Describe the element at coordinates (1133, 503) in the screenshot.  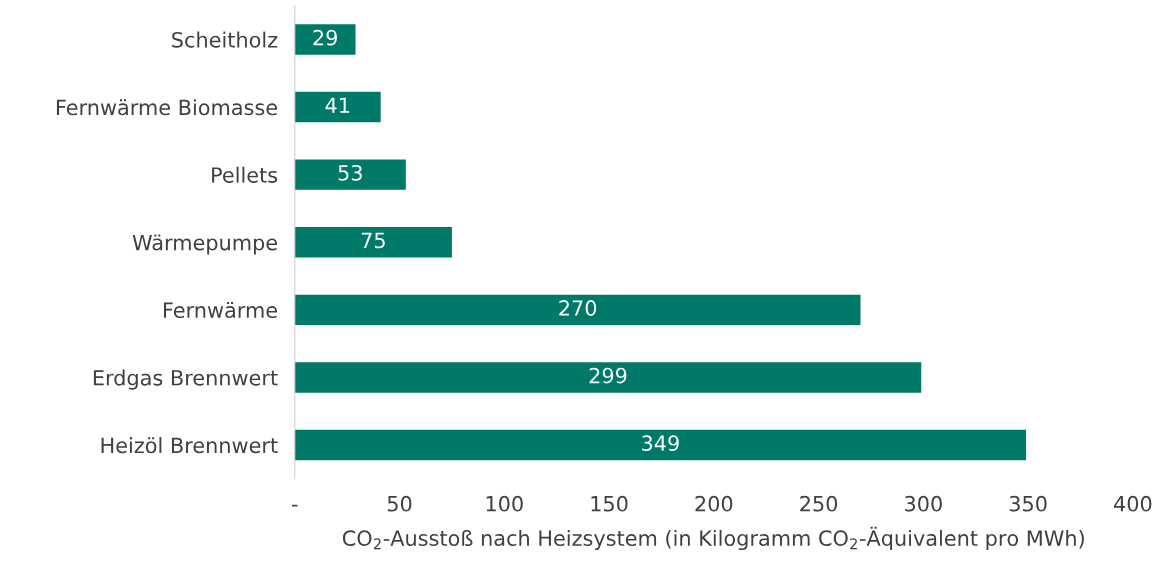
I see `x-tick-label: 400` at that location.